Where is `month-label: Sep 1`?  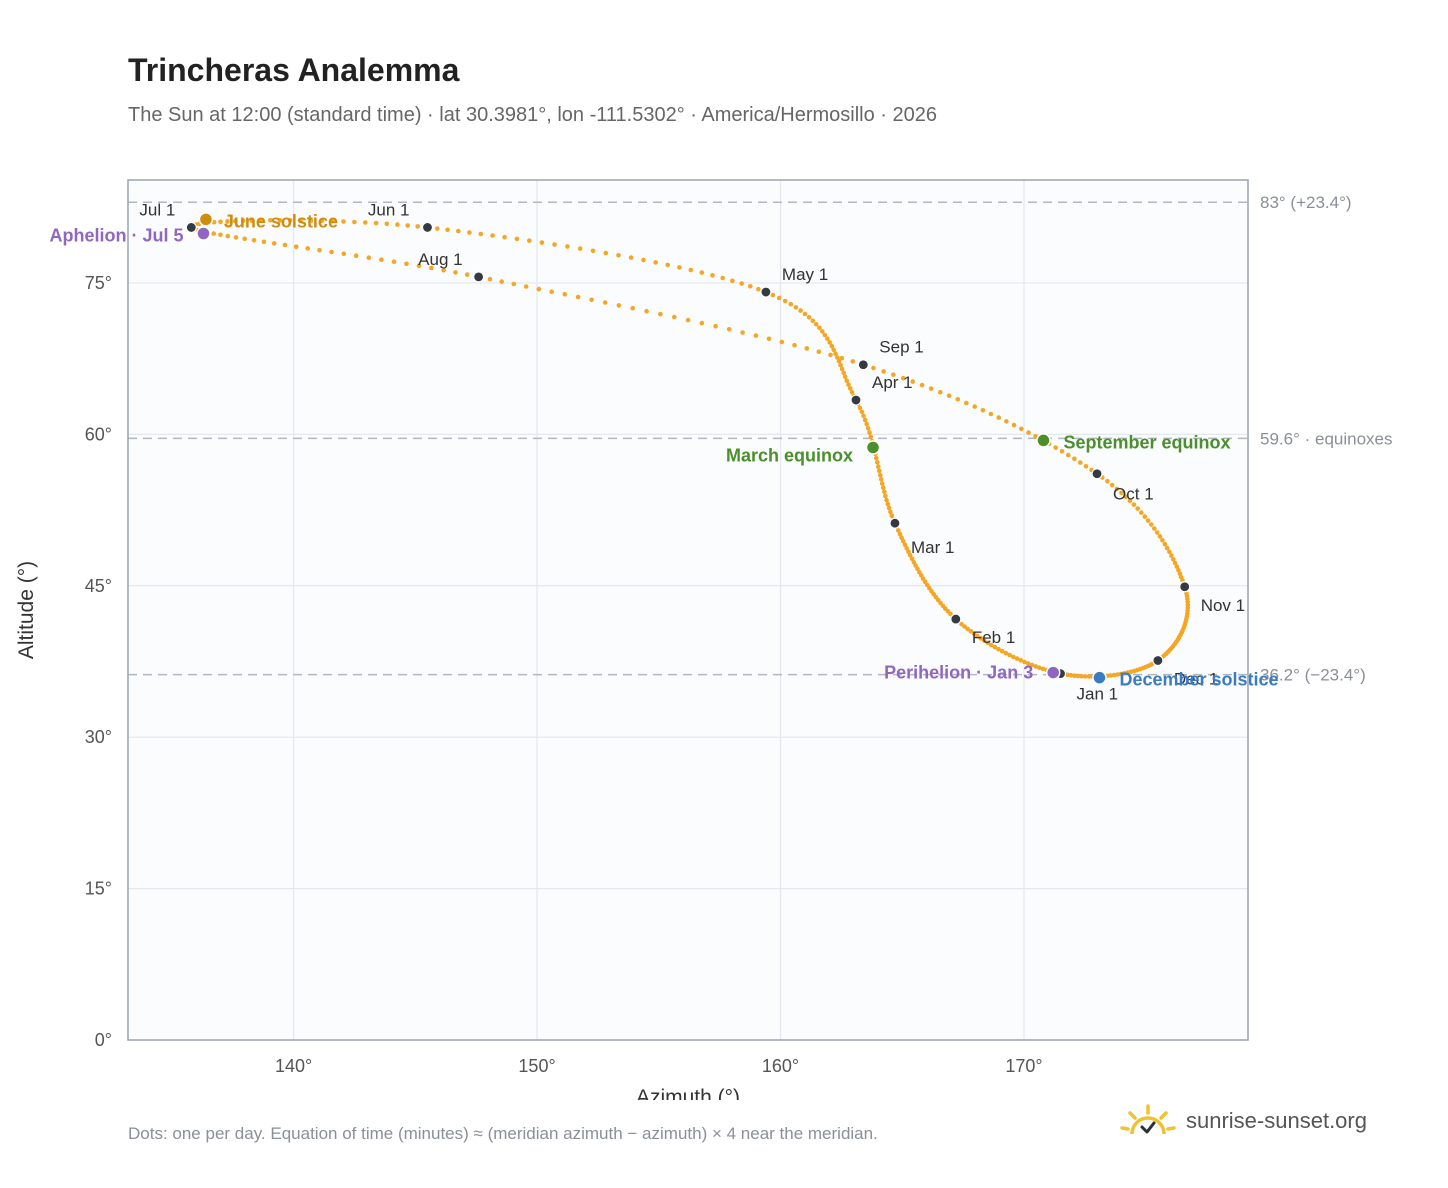
month-label: Sep 1 is located at coordinates (901, 347).